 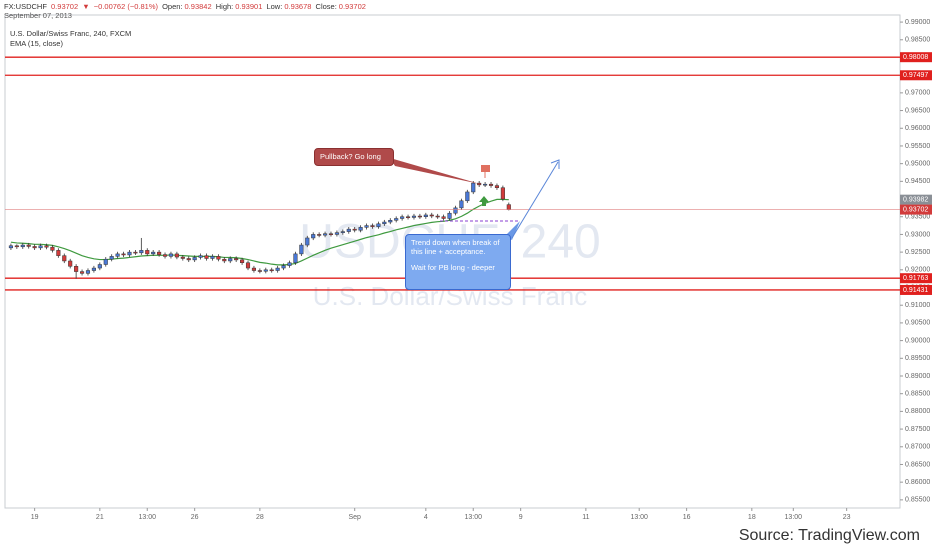 What do you see at coordinates (917, 358) in the screenshot?
I see `y-tick-label: 0.89500` at bounding box center [917, 358].